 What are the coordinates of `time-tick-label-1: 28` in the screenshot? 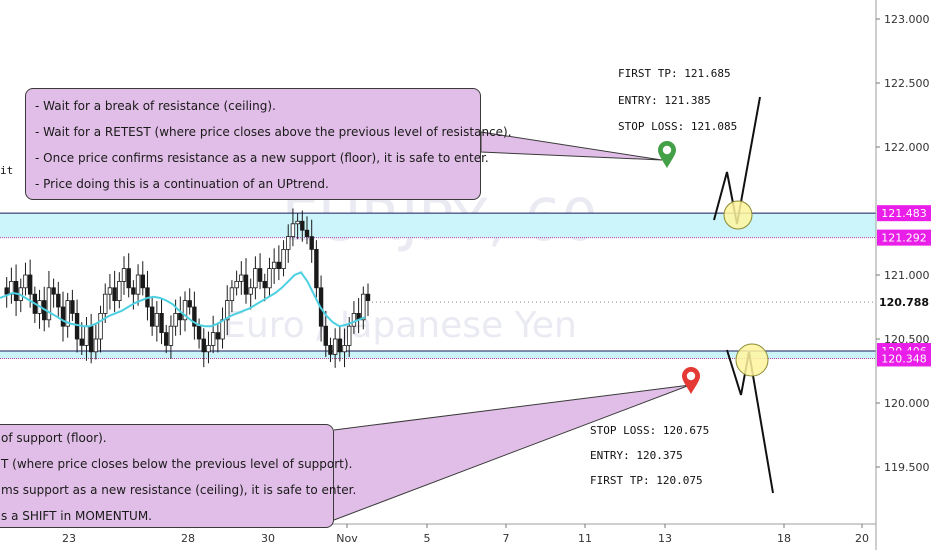 It's located at (188, 538).